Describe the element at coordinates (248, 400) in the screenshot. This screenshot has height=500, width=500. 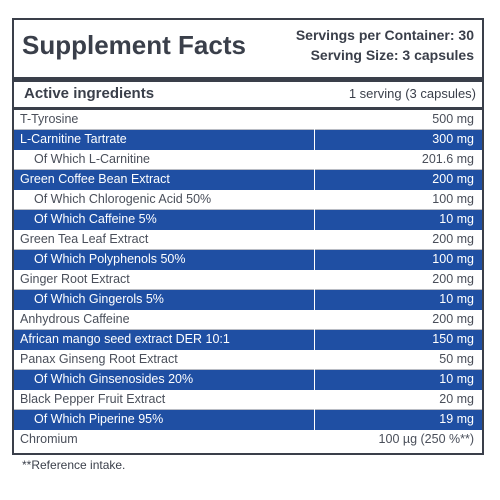
I see `table-row: Black Pepper Fruit Extract 20 mg` at that location.